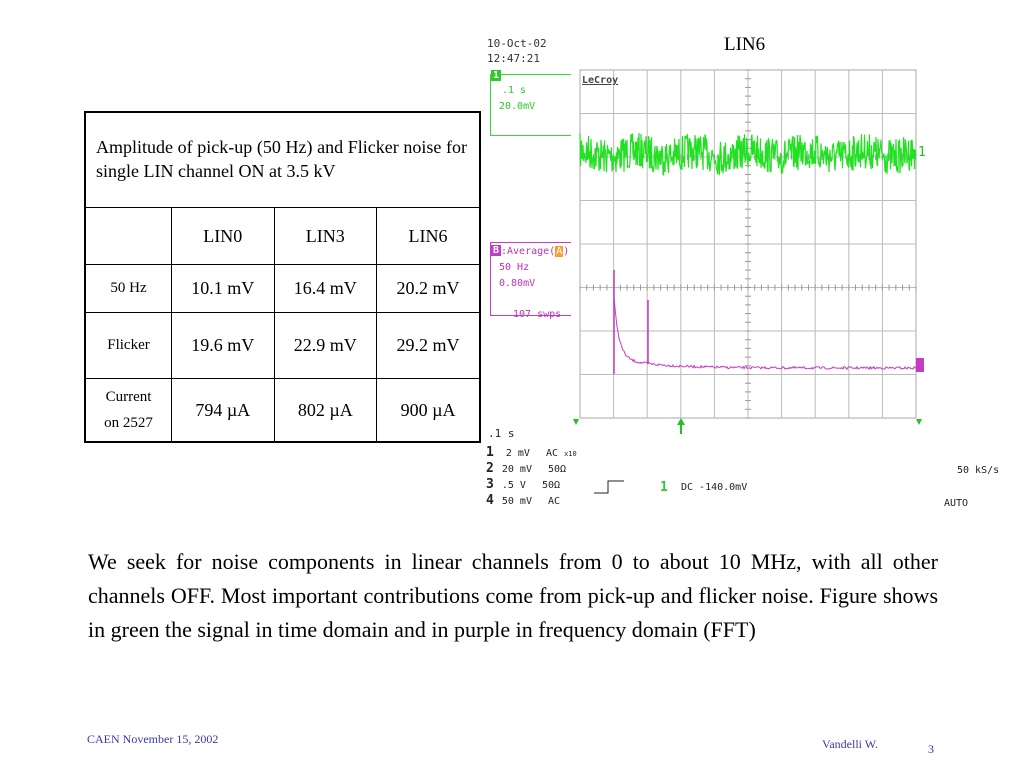 This screenshot has height=768, width=1024. I want to click on table-row: 50 Hz 10.1 mV 16.4 mV 20.2 mV, so click(282, 288).